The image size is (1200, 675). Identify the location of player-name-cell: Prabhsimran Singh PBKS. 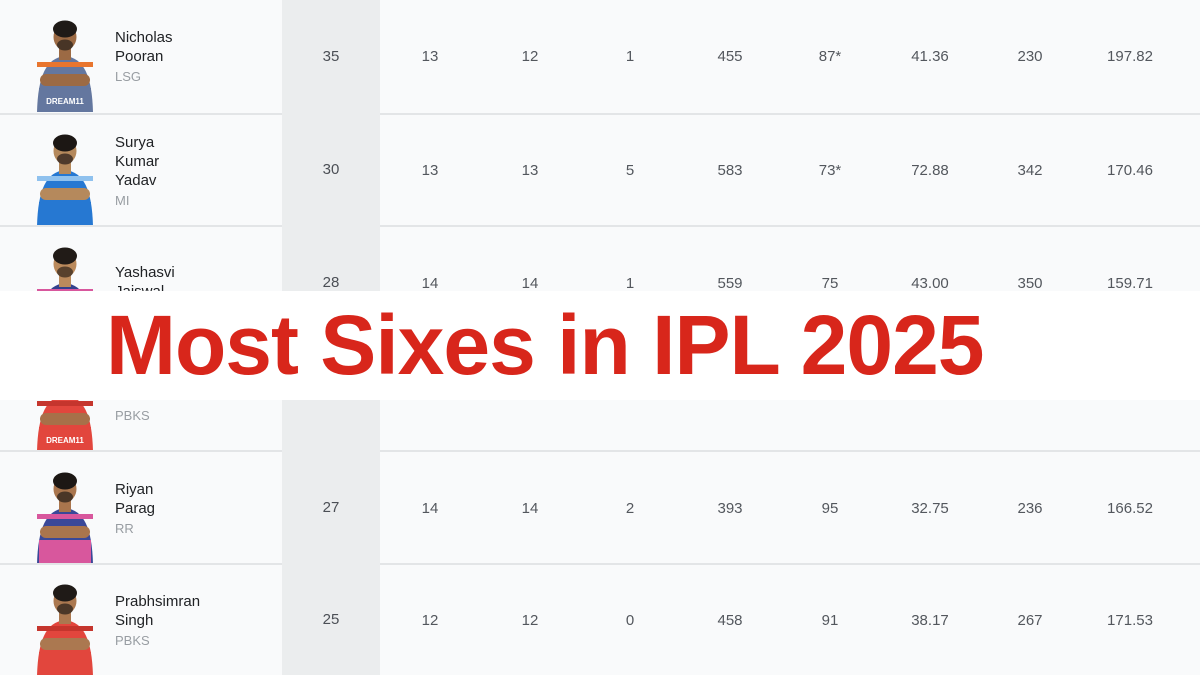
(198, 620).